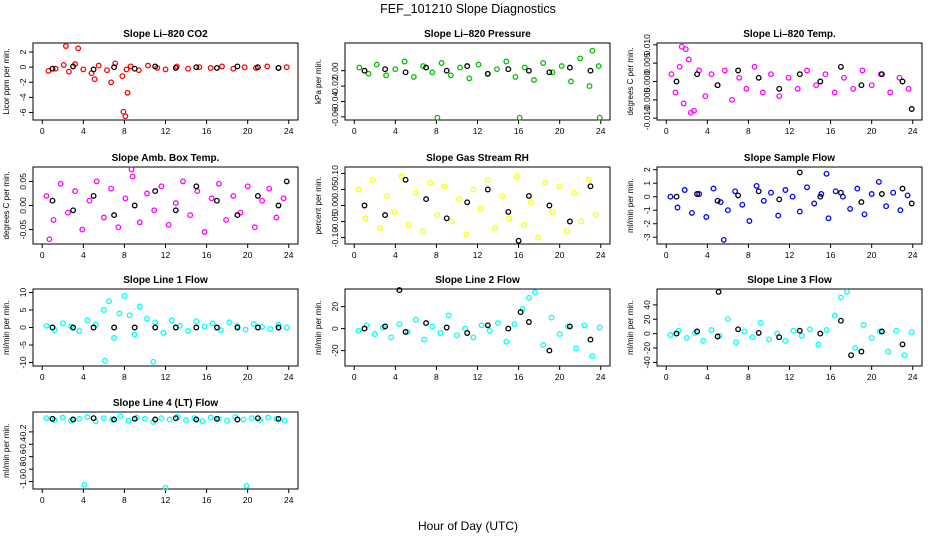 The height and width of the screenshot is (540, 936). I want to click on y-axis-label: Licor ppm per min., so click(6, 81).